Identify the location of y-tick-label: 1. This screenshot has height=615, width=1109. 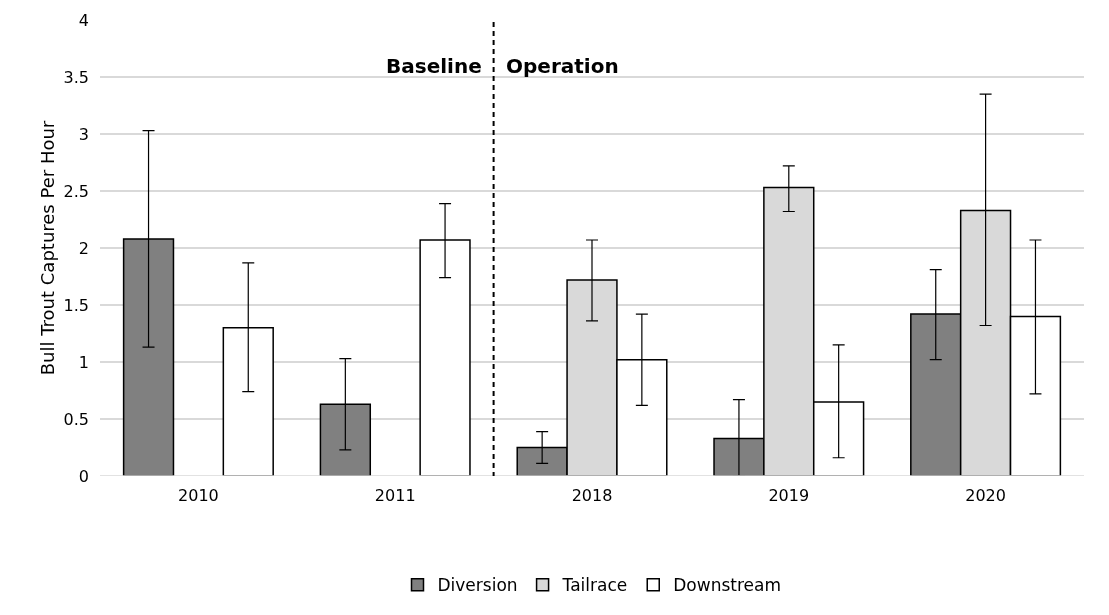
(83, 362).